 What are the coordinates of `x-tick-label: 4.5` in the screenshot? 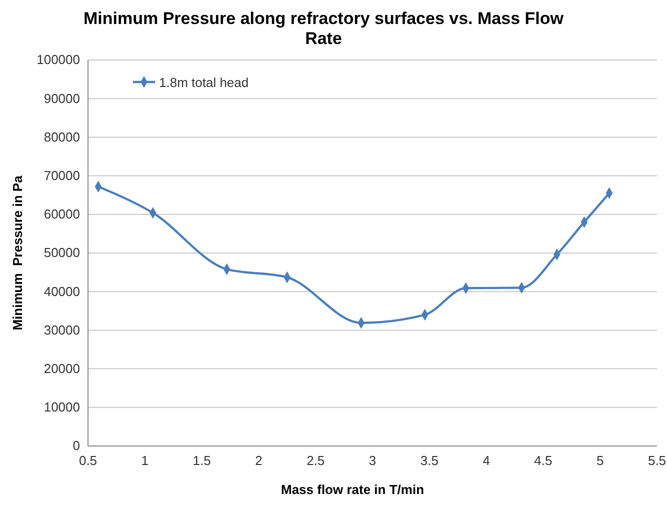 It's located at (543, 460).